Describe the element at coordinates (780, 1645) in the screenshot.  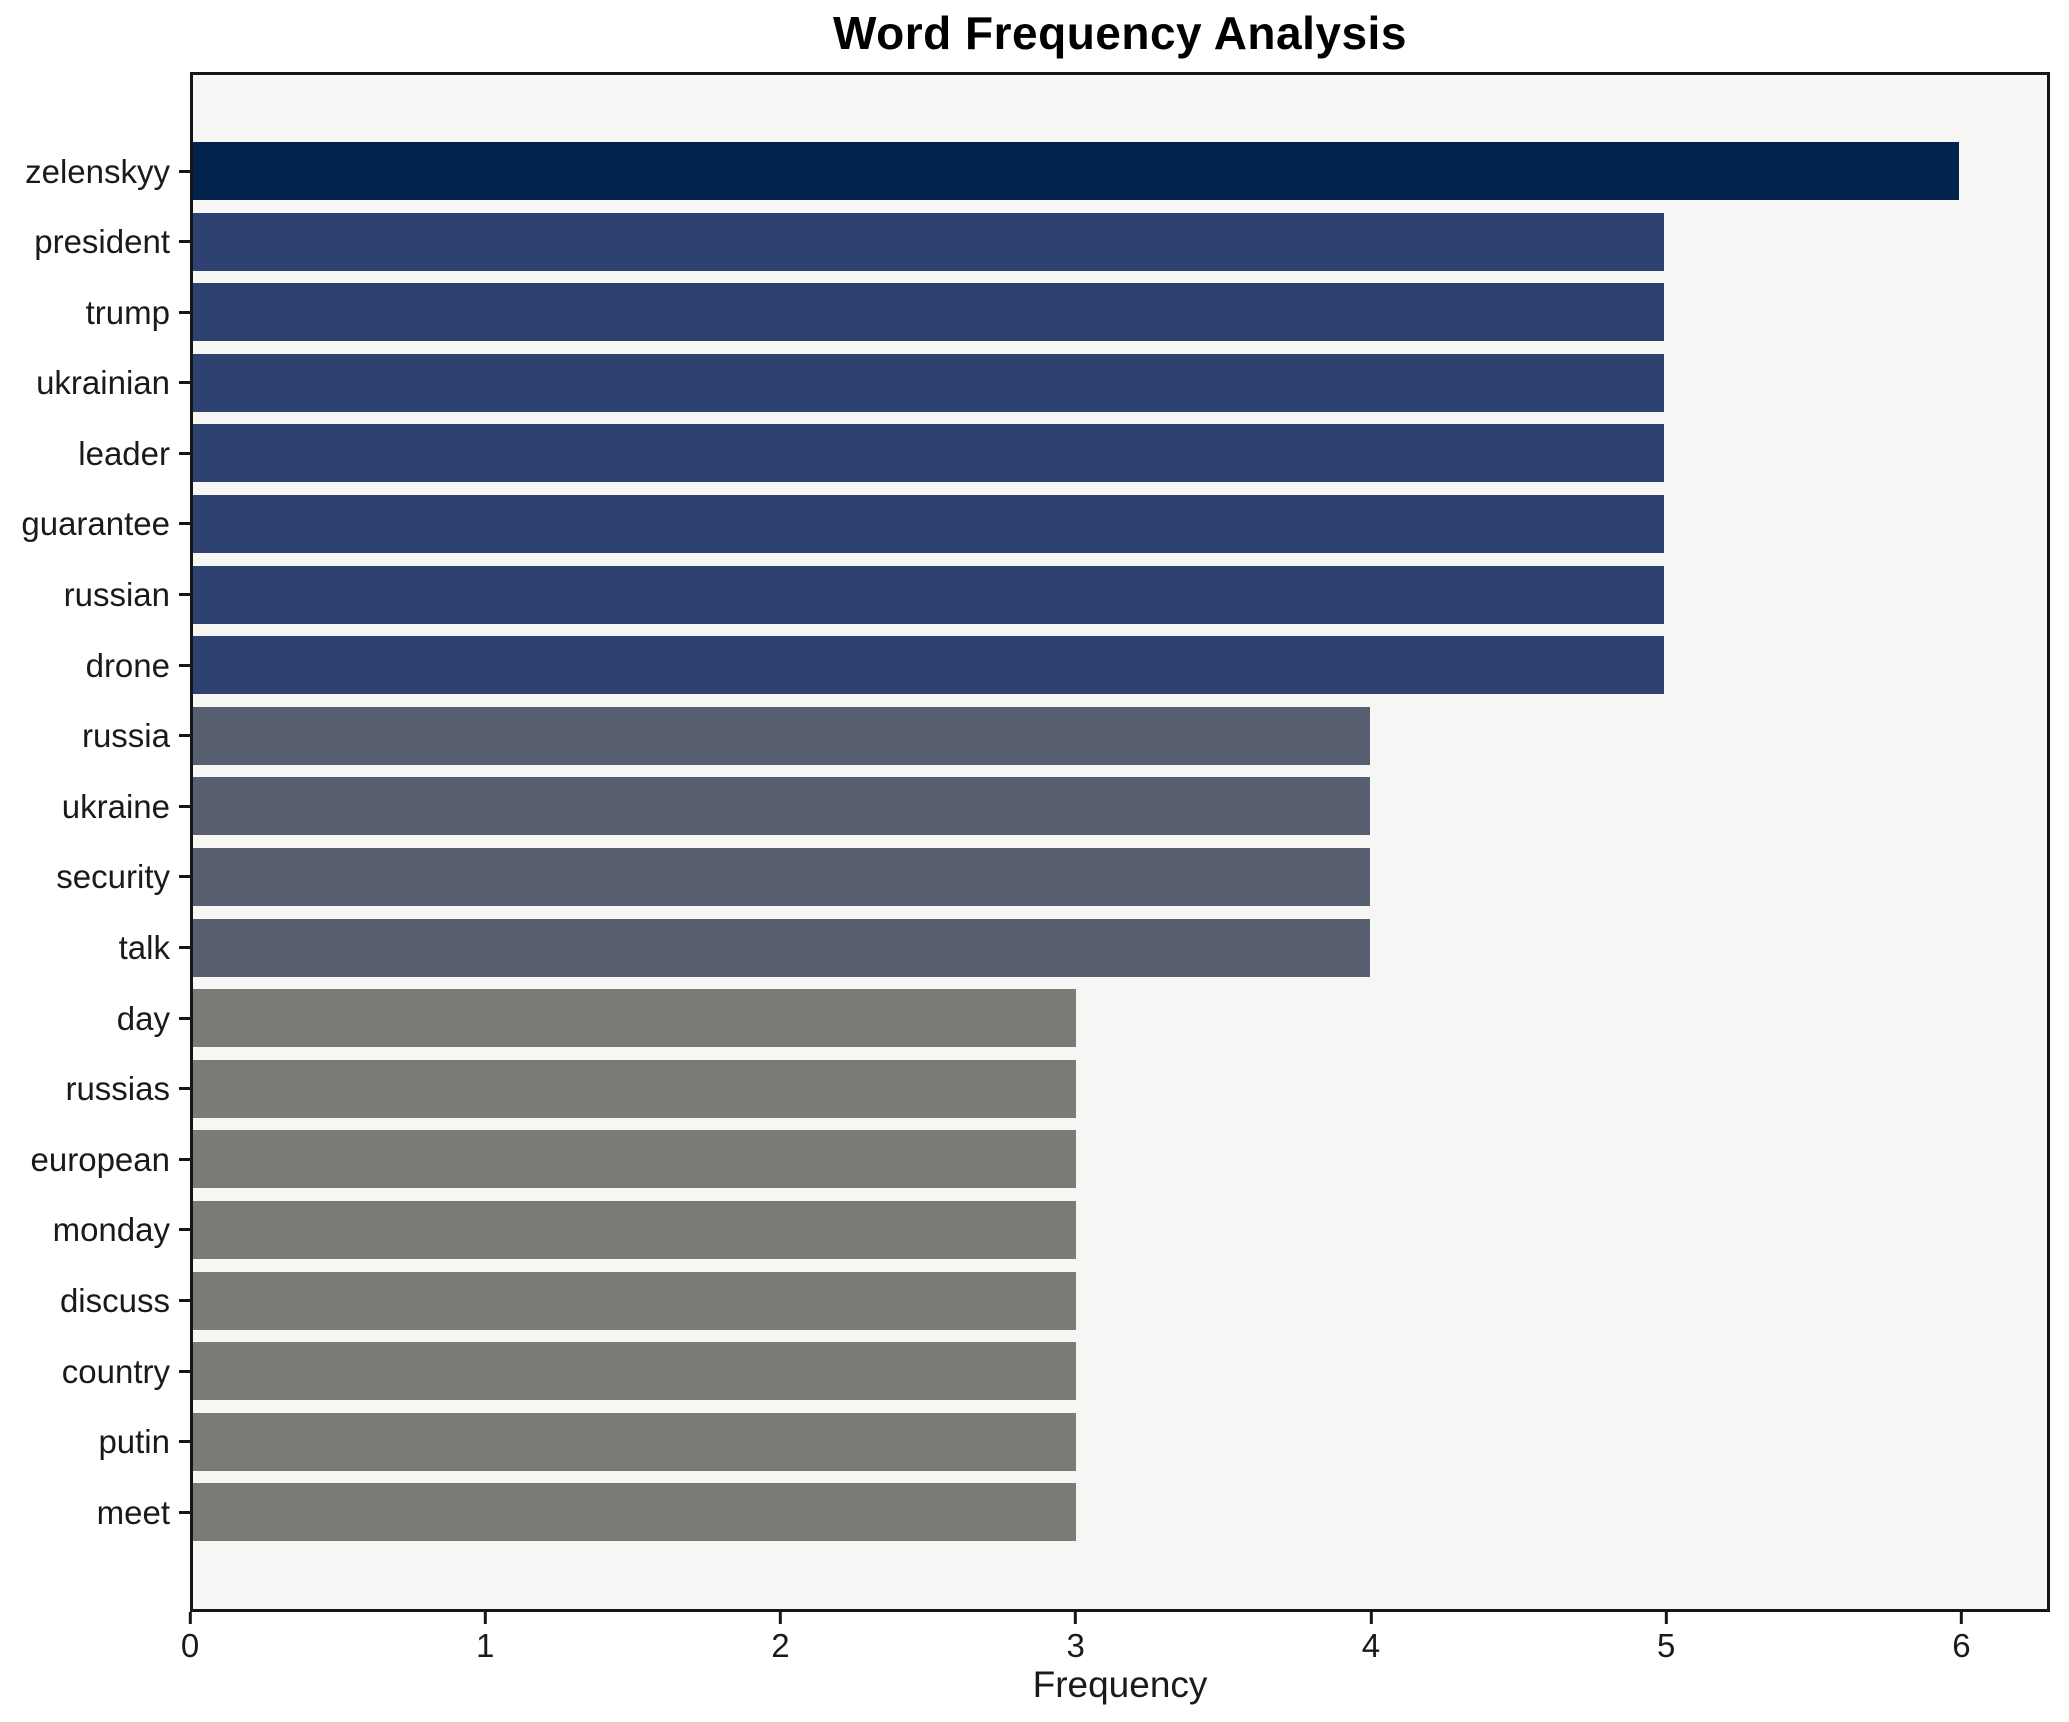
I see `x-tick-label-2: 2` at that location.